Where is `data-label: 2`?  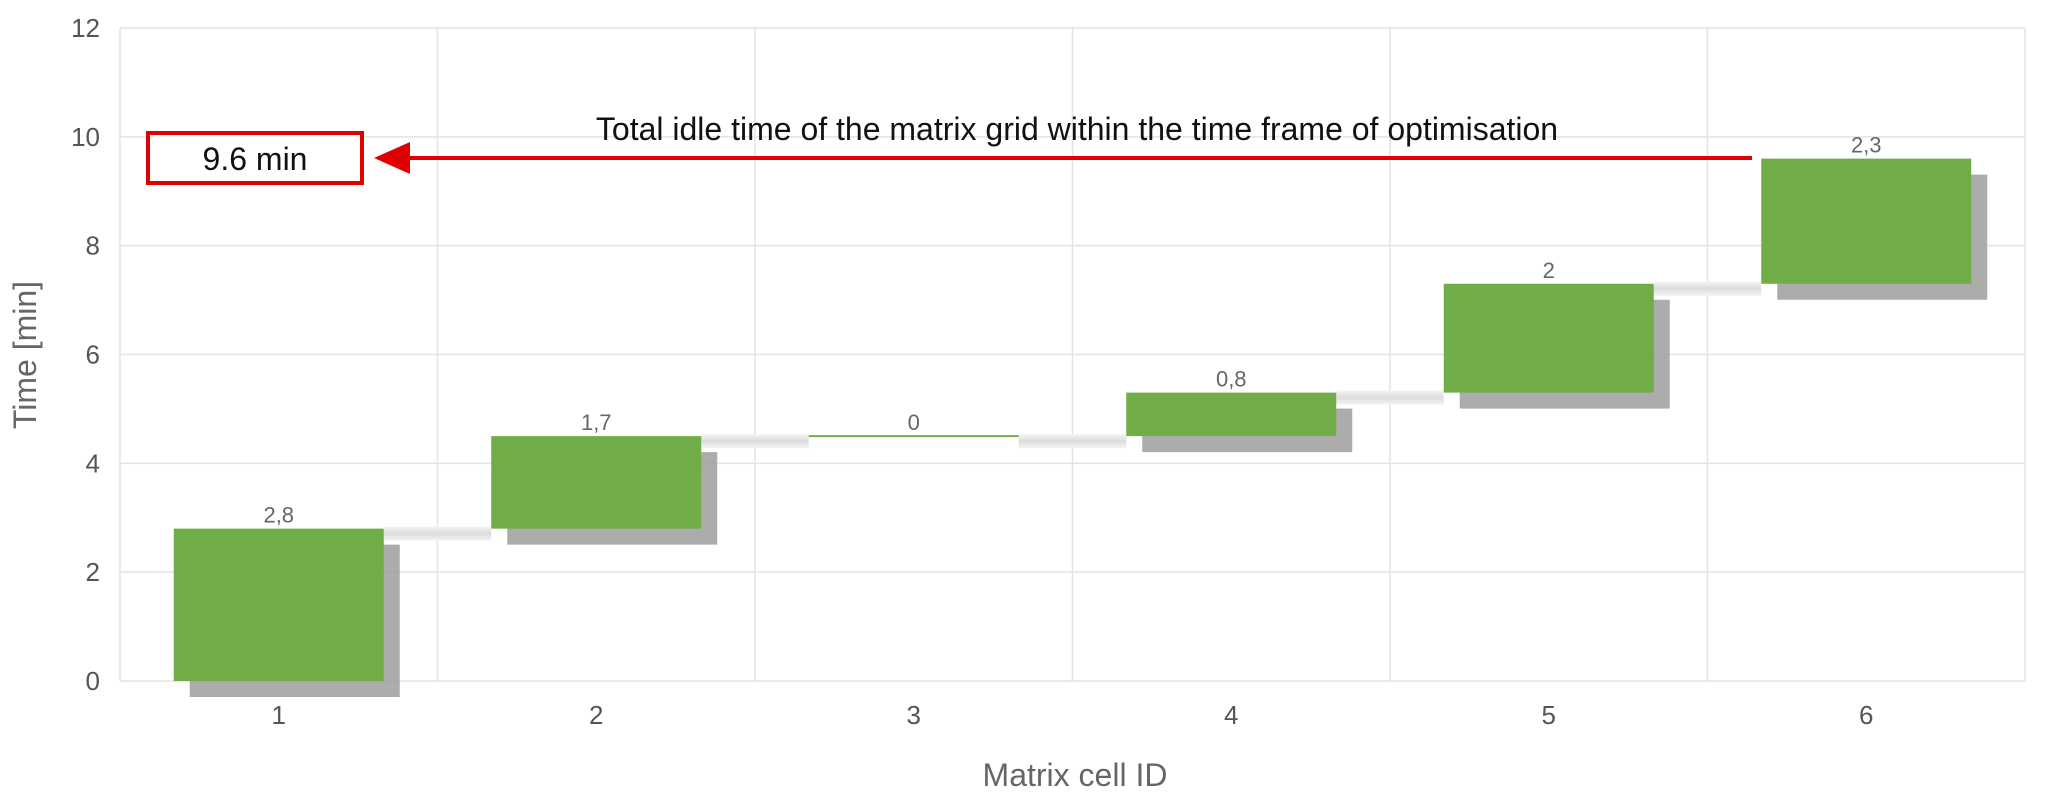 data-label: 2 is located at coordinates (1549, 270).